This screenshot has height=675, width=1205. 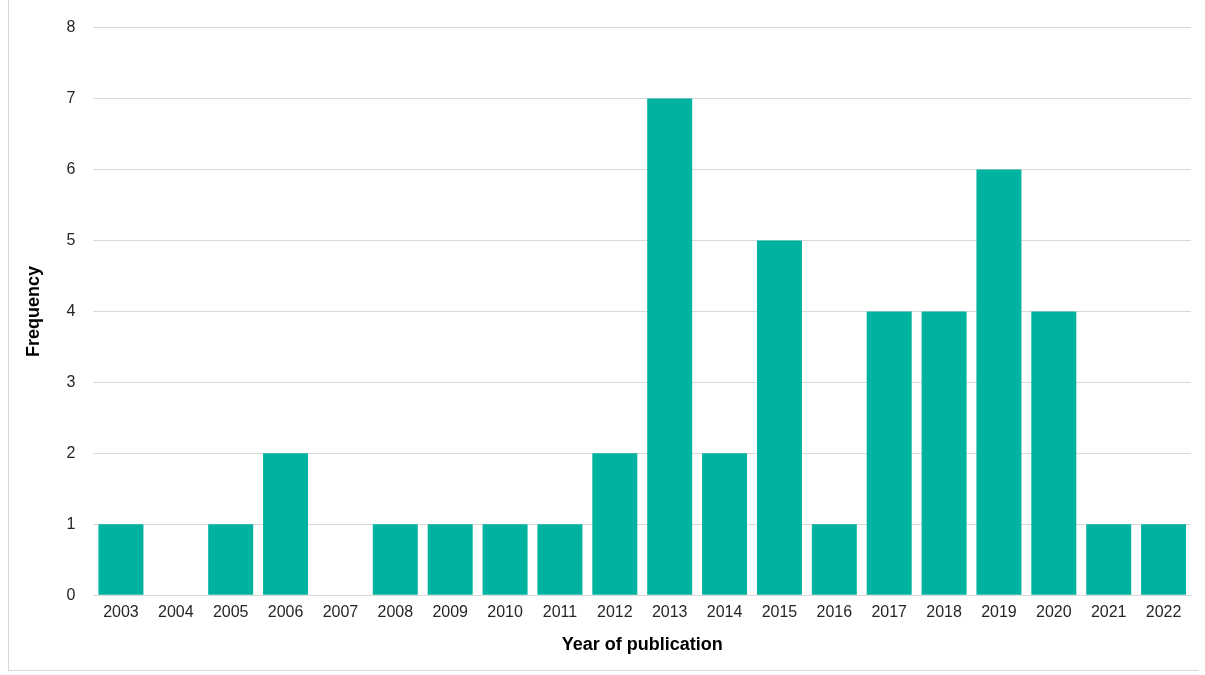 I want to click on x-tick-label: 2008, so click(x=395, y=612).